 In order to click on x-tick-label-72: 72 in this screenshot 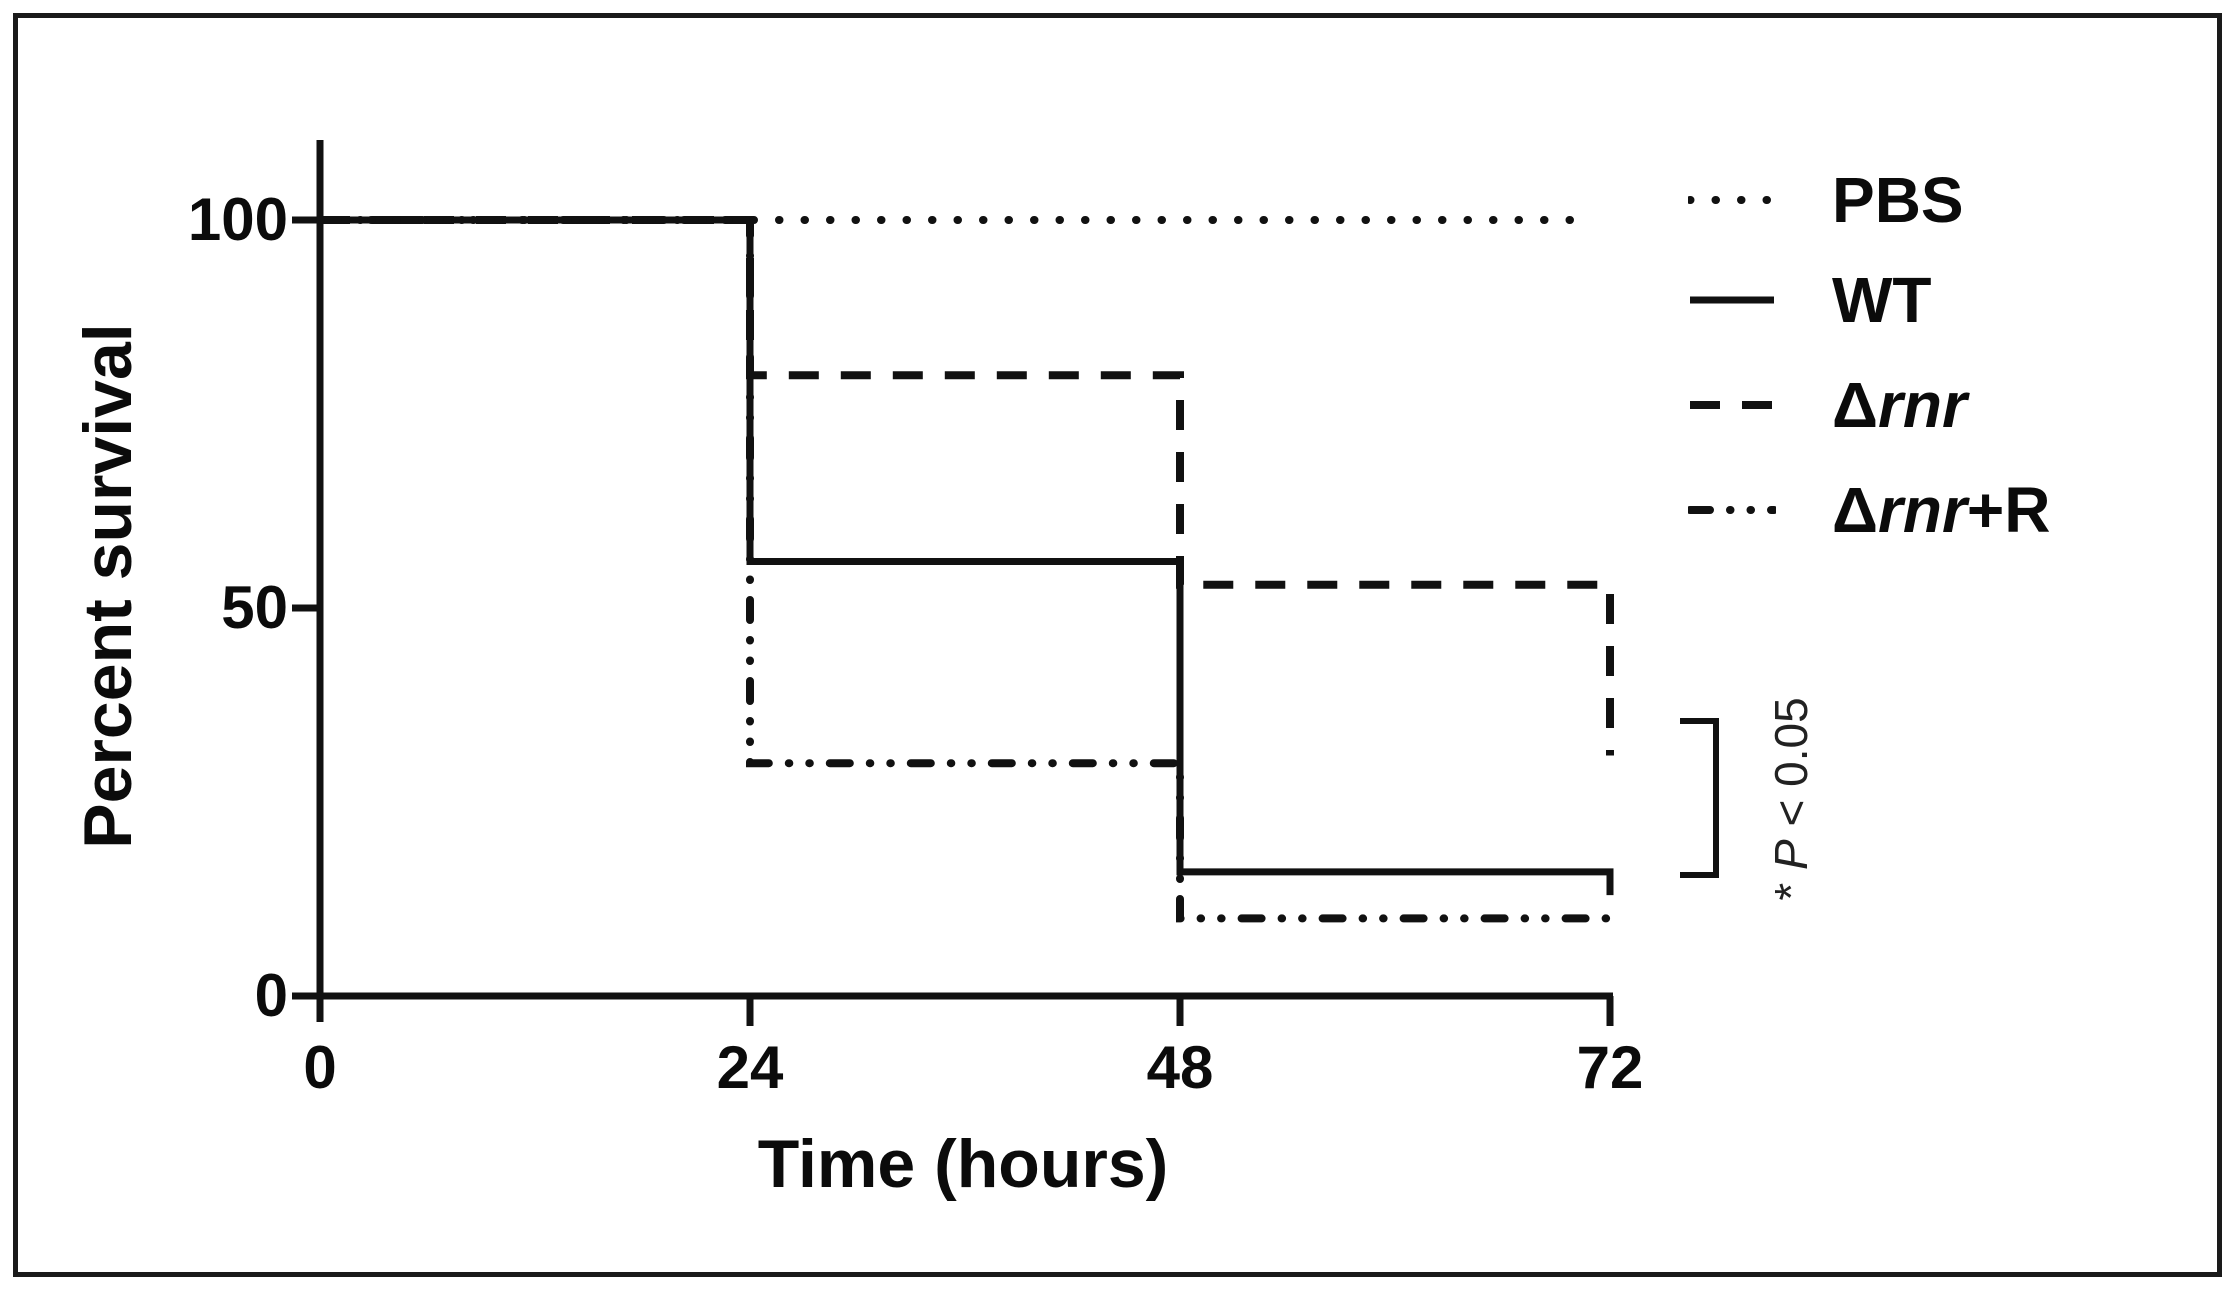, I will do `click(1610, 1067)`.